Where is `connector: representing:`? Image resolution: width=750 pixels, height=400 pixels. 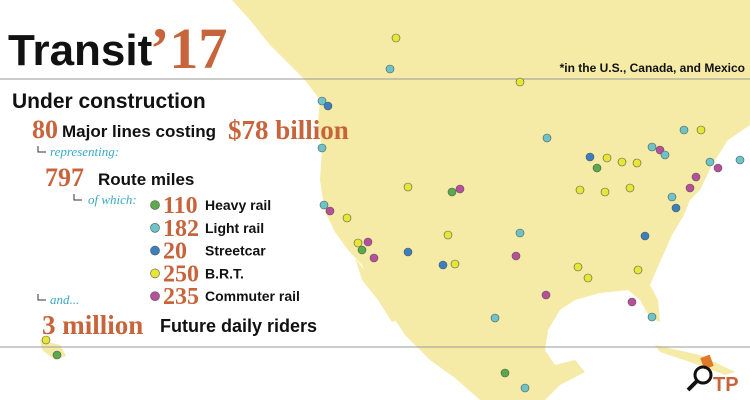 connector: representing: is located at coordinates (84, 151).